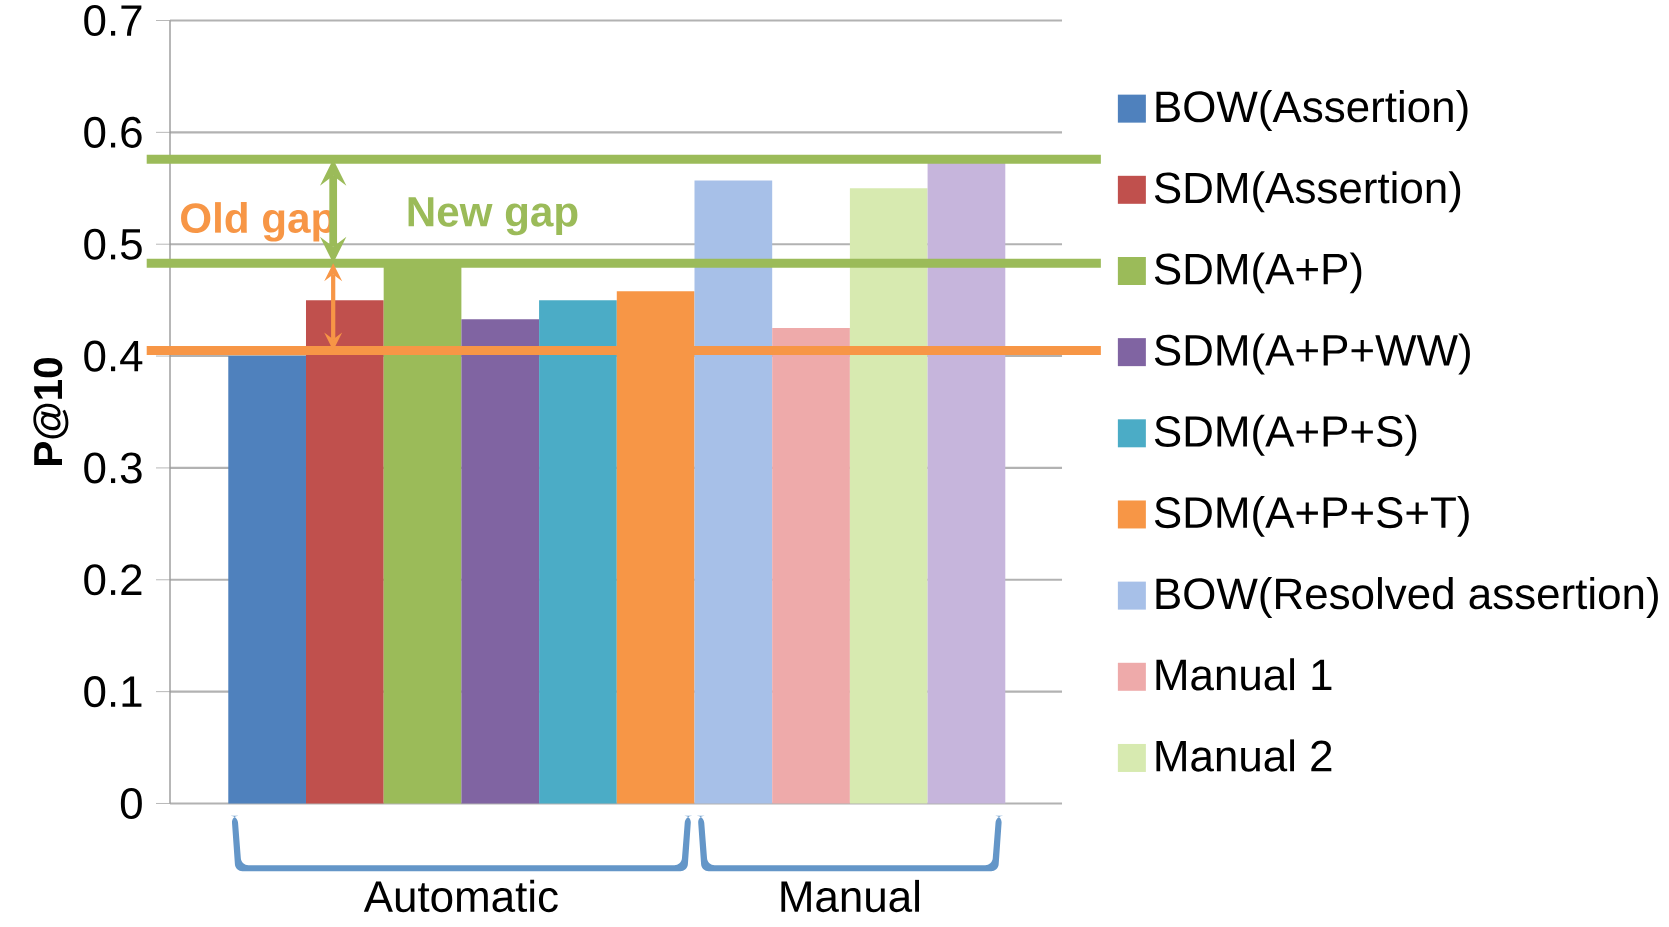 Image resolution: width=1669 pixels, height=927 pixels. Describe the element at coordinates (493, 216) in the screenshot. I see `annotation: New gap` at that location.